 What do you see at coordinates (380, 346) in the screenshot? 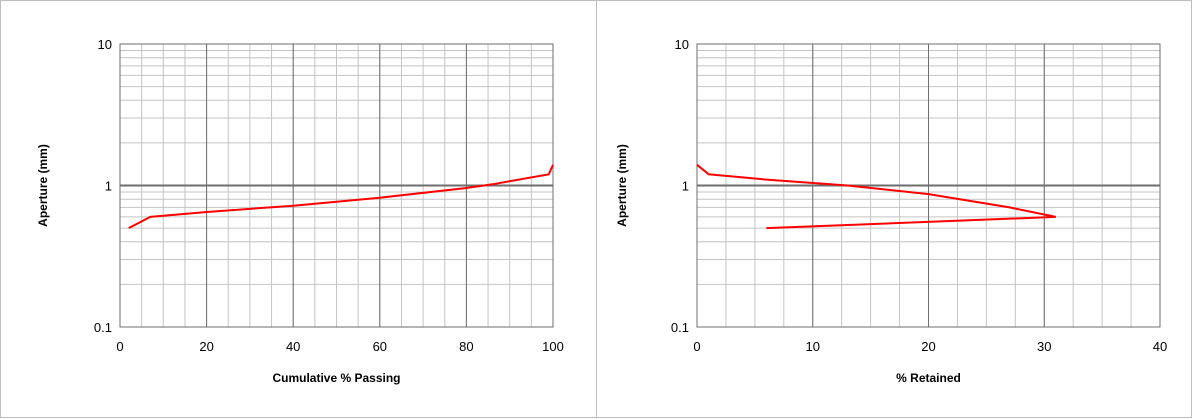
I see `x-tick-label: 60` at bounding box center [380, 346].